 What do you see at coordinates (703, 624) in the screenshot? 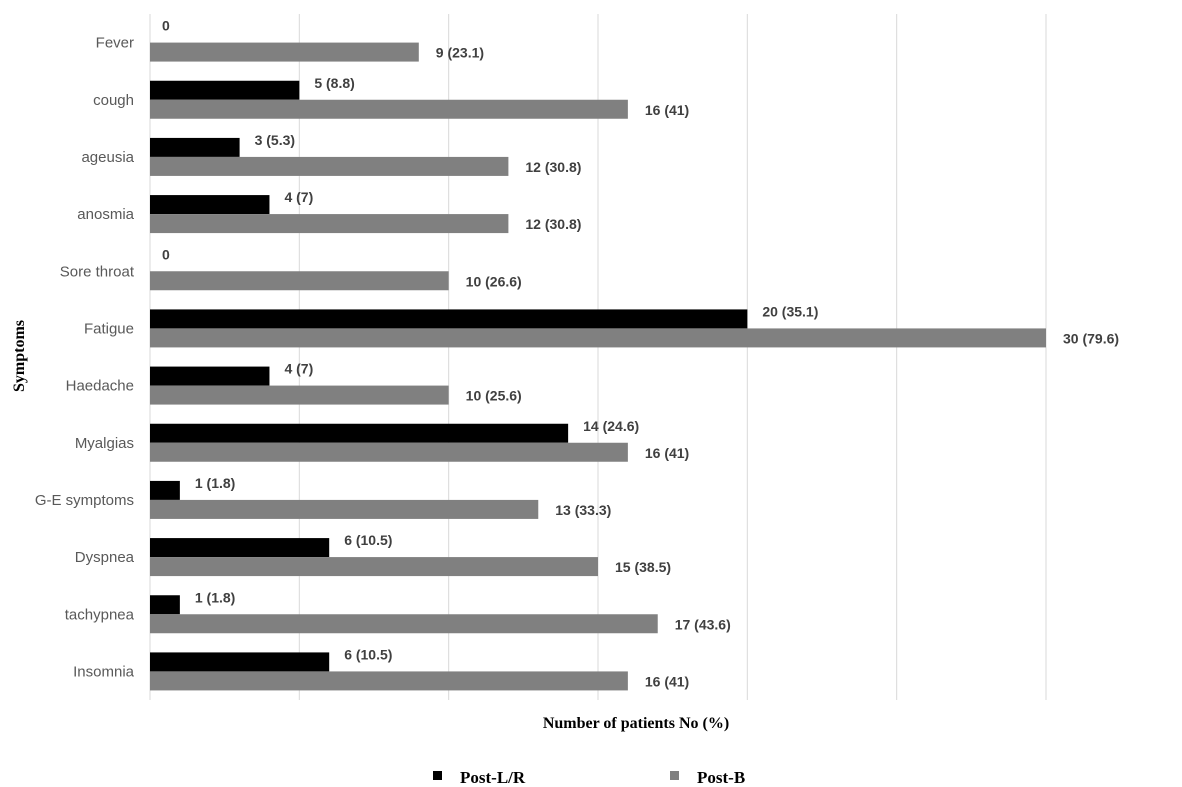
I see `data-label: 17 (43.6)` at bounding box center [703, 624].